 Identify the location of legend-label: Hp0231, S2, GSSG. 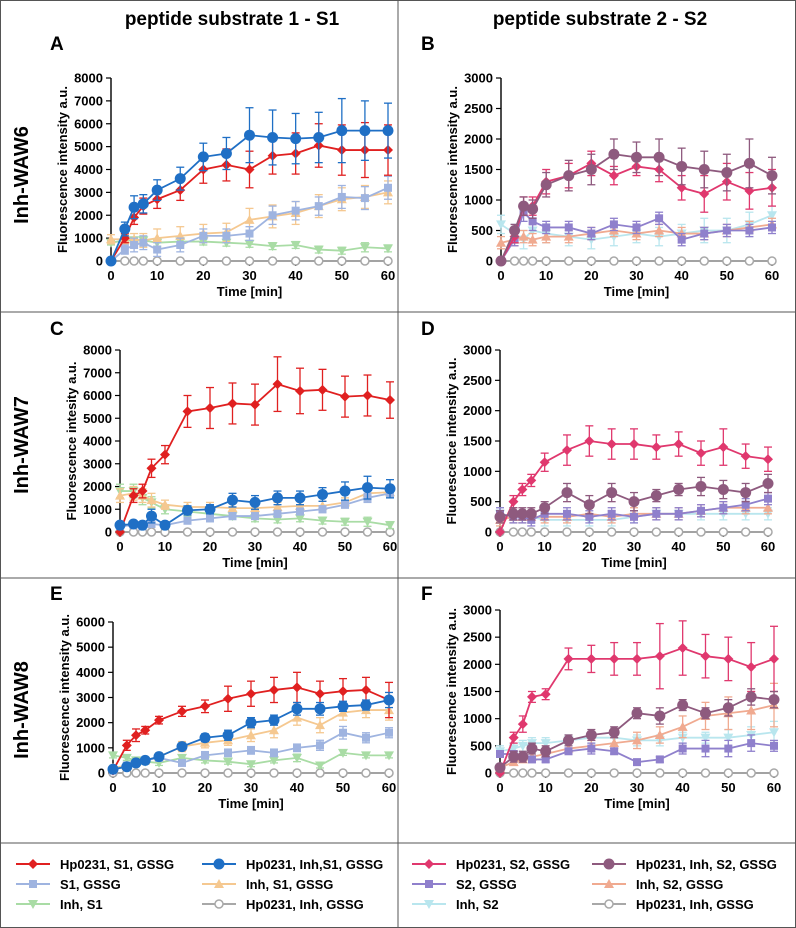
(513, 864).